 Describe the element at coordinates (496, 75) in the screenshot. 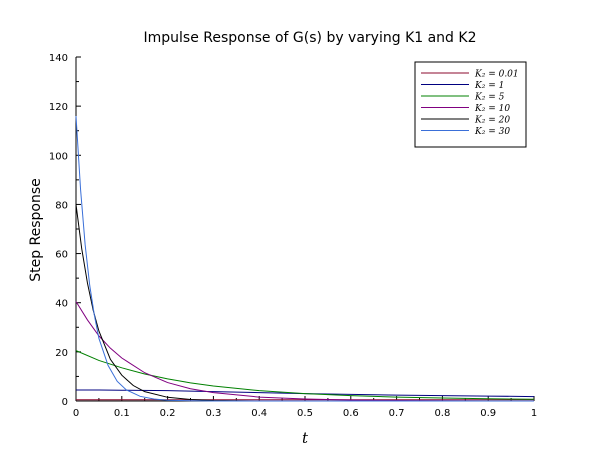

I see `legend-label: K₂ = 0.01` at that location.